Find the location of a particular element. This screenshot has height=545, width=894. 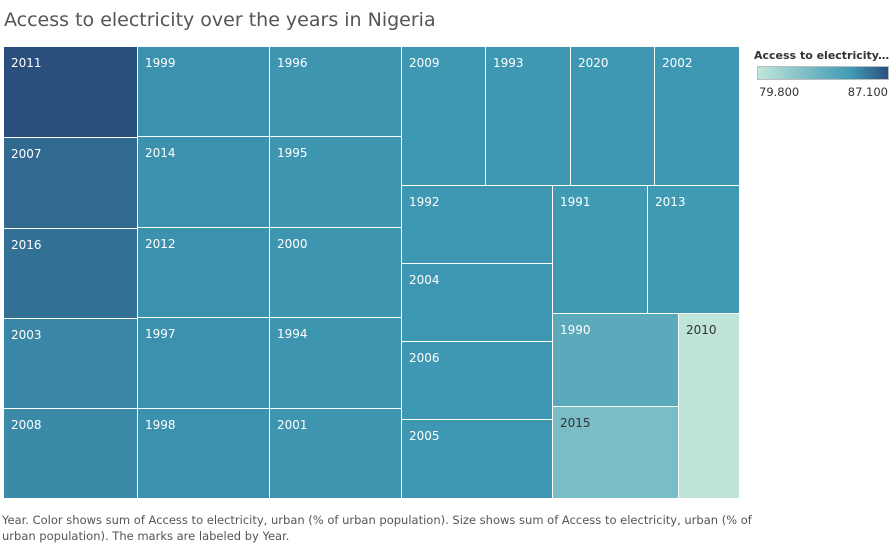

treemap-cell-label: 1990 is located at coordinates (575, 330).